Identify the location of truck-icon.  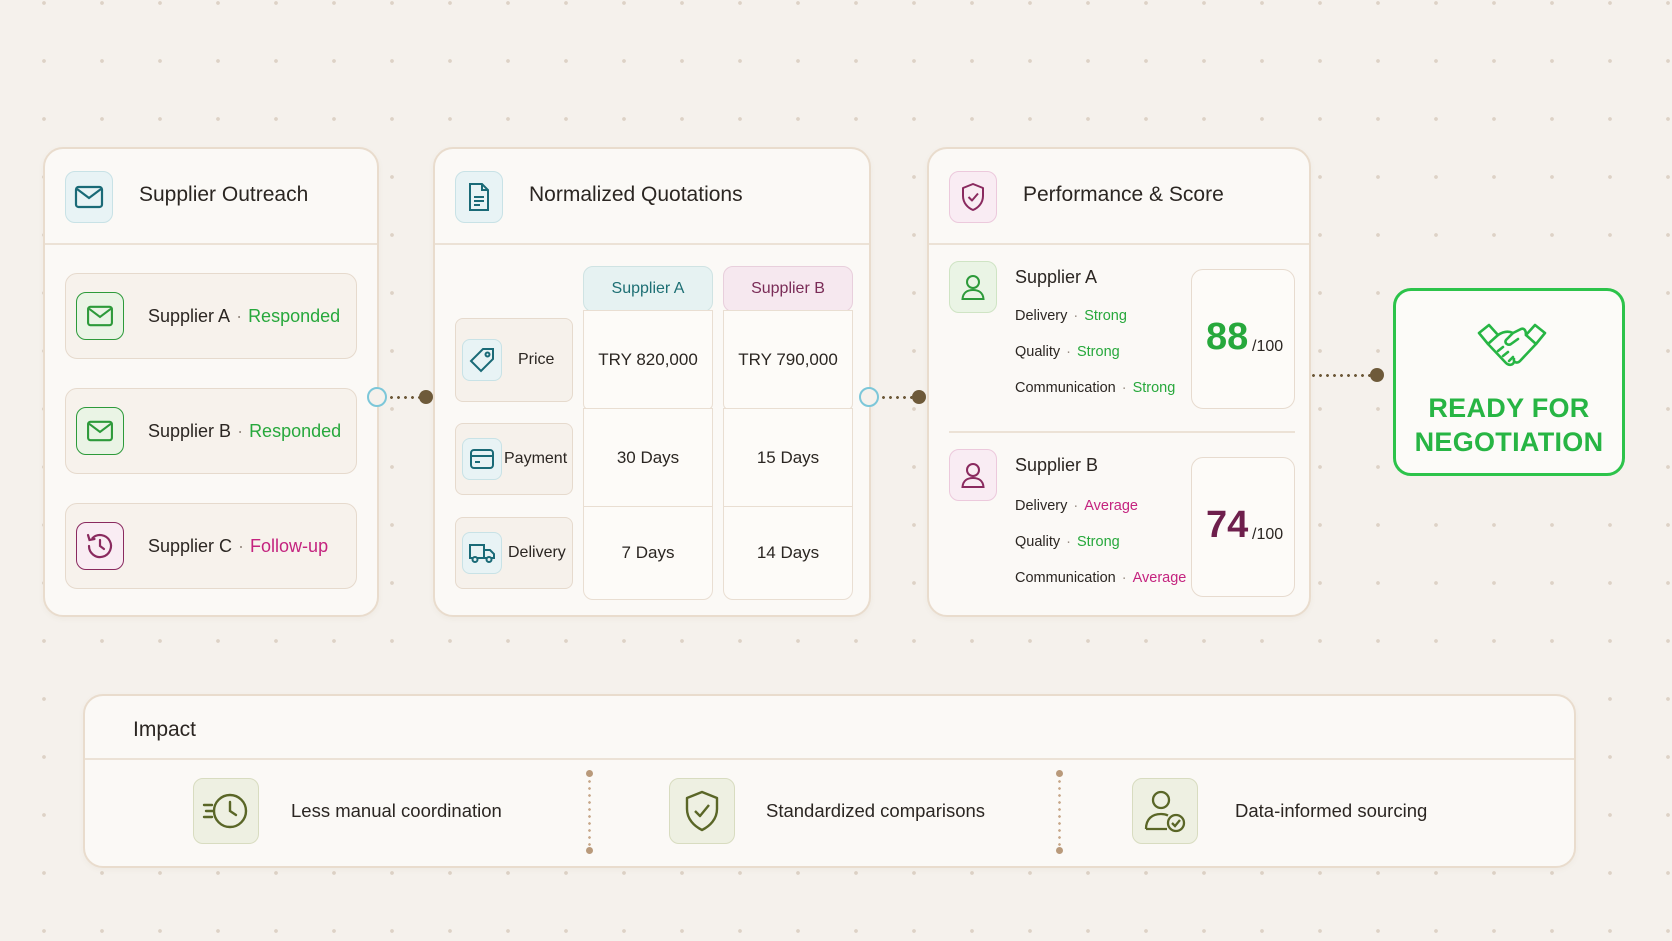
(482, 553).